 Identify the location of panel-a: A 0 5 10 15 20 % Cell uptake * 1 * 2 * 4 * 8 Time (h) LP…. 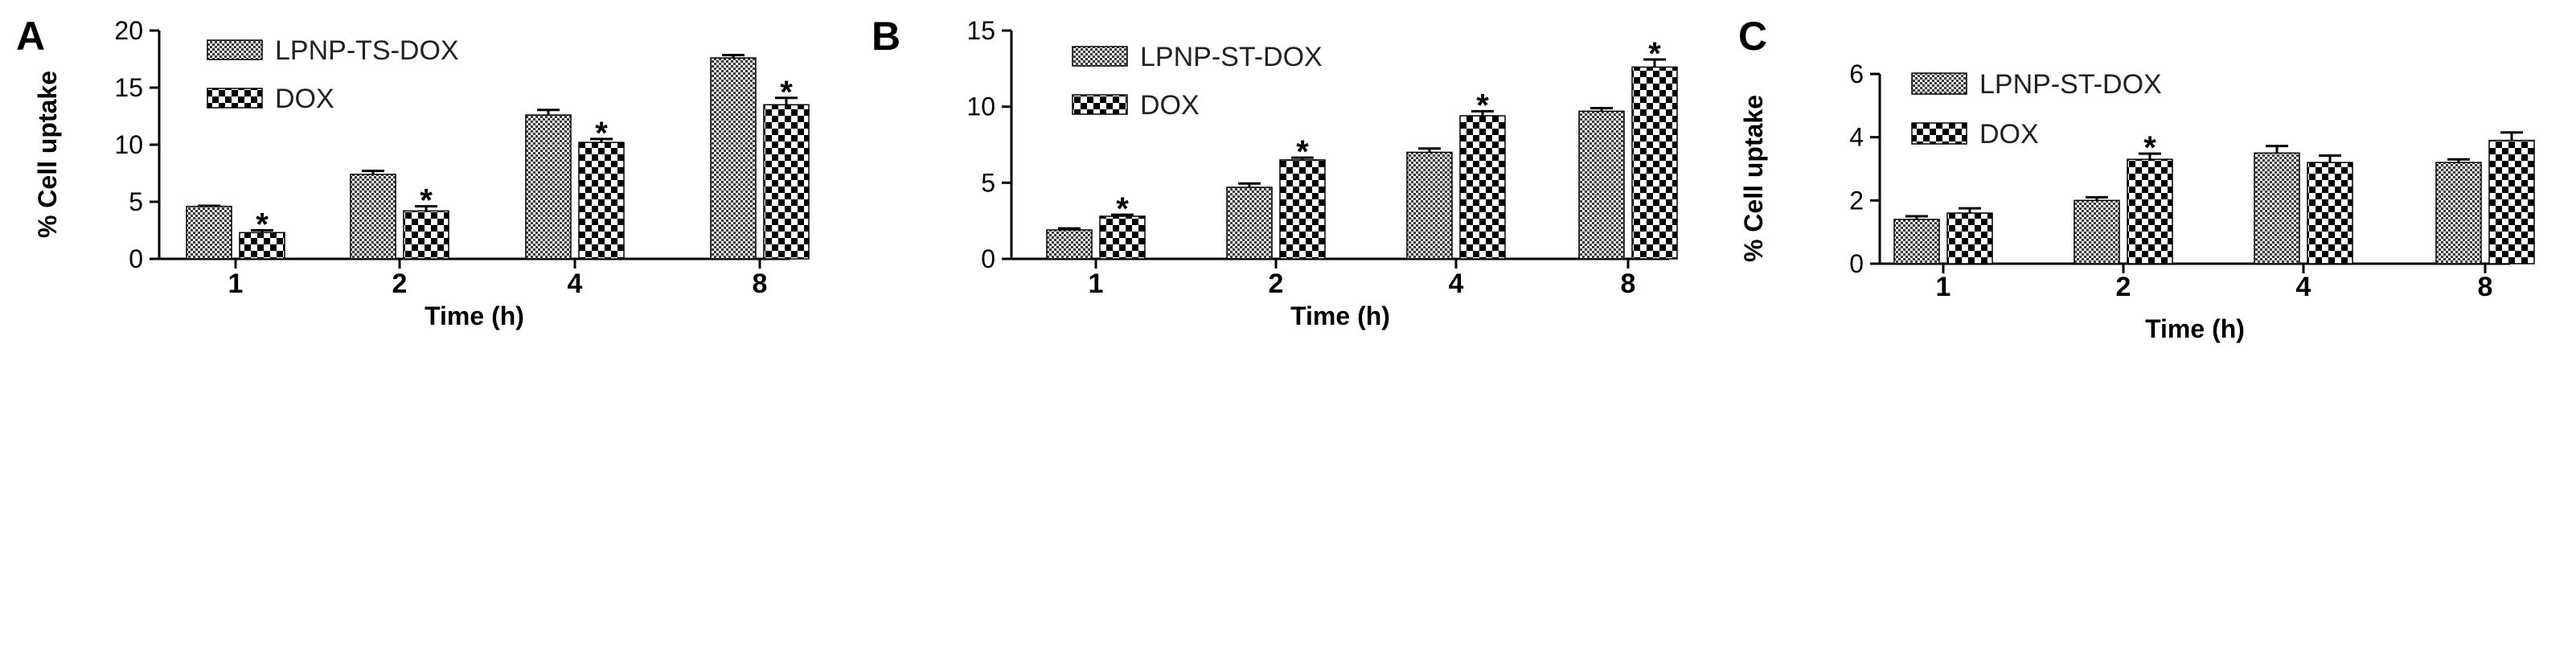
(413, 172).